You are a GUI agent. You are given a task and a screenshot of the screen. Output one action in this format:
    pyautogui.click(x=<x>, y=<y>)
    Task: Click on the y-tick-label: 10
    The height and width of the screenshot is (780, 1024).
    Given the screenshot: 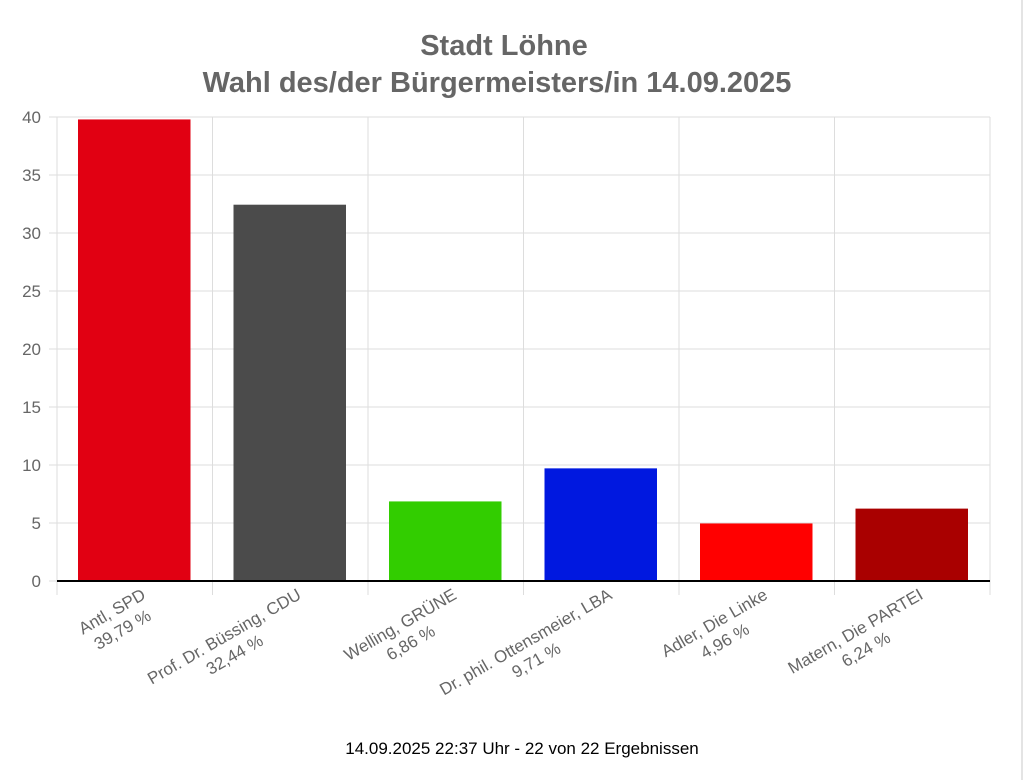 What is the action you would take?
    pyautogui.click(x=31, y=465)
    